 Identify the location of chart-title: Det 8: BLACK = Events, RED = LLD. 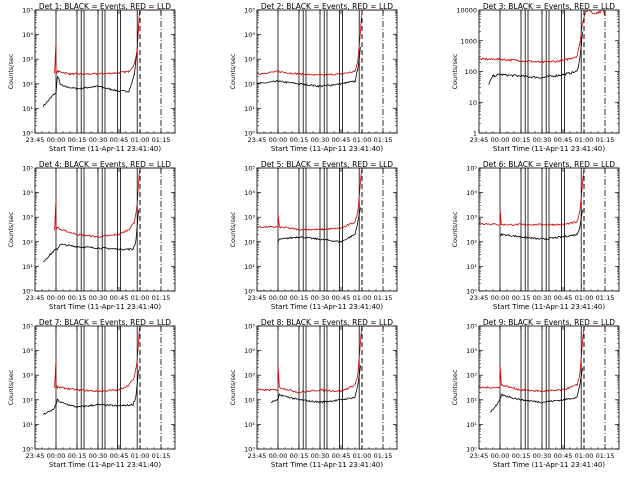
(327, 322).